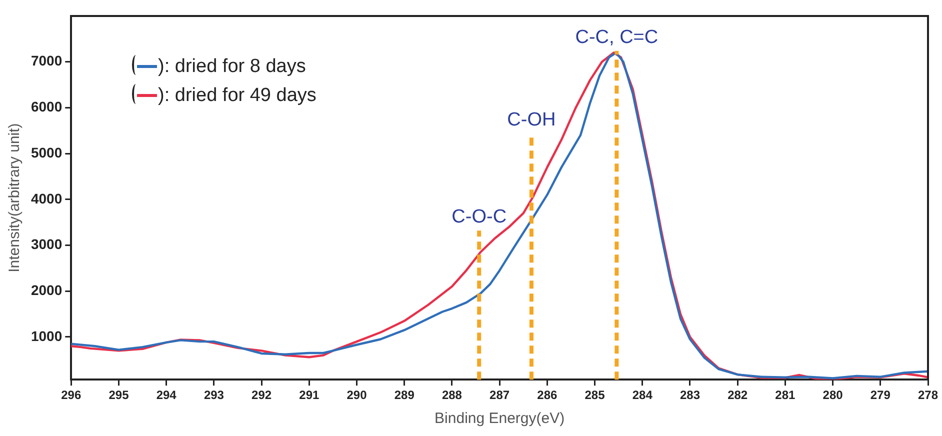 This screenshot has height=436, width=942. Describe the element at coordinates (531, 119) in the screenshot. I see `annotation: C-OH` at that location.